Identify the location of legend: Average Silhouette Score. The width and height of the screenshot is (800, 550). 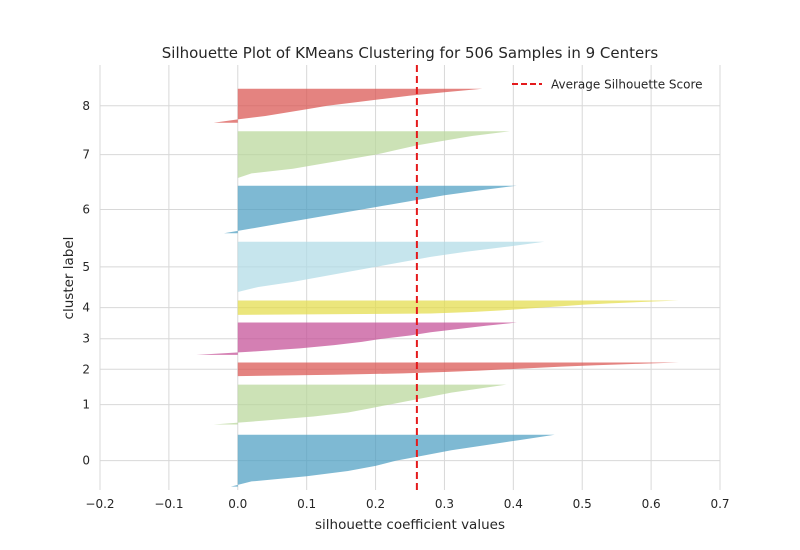
(607, 85).